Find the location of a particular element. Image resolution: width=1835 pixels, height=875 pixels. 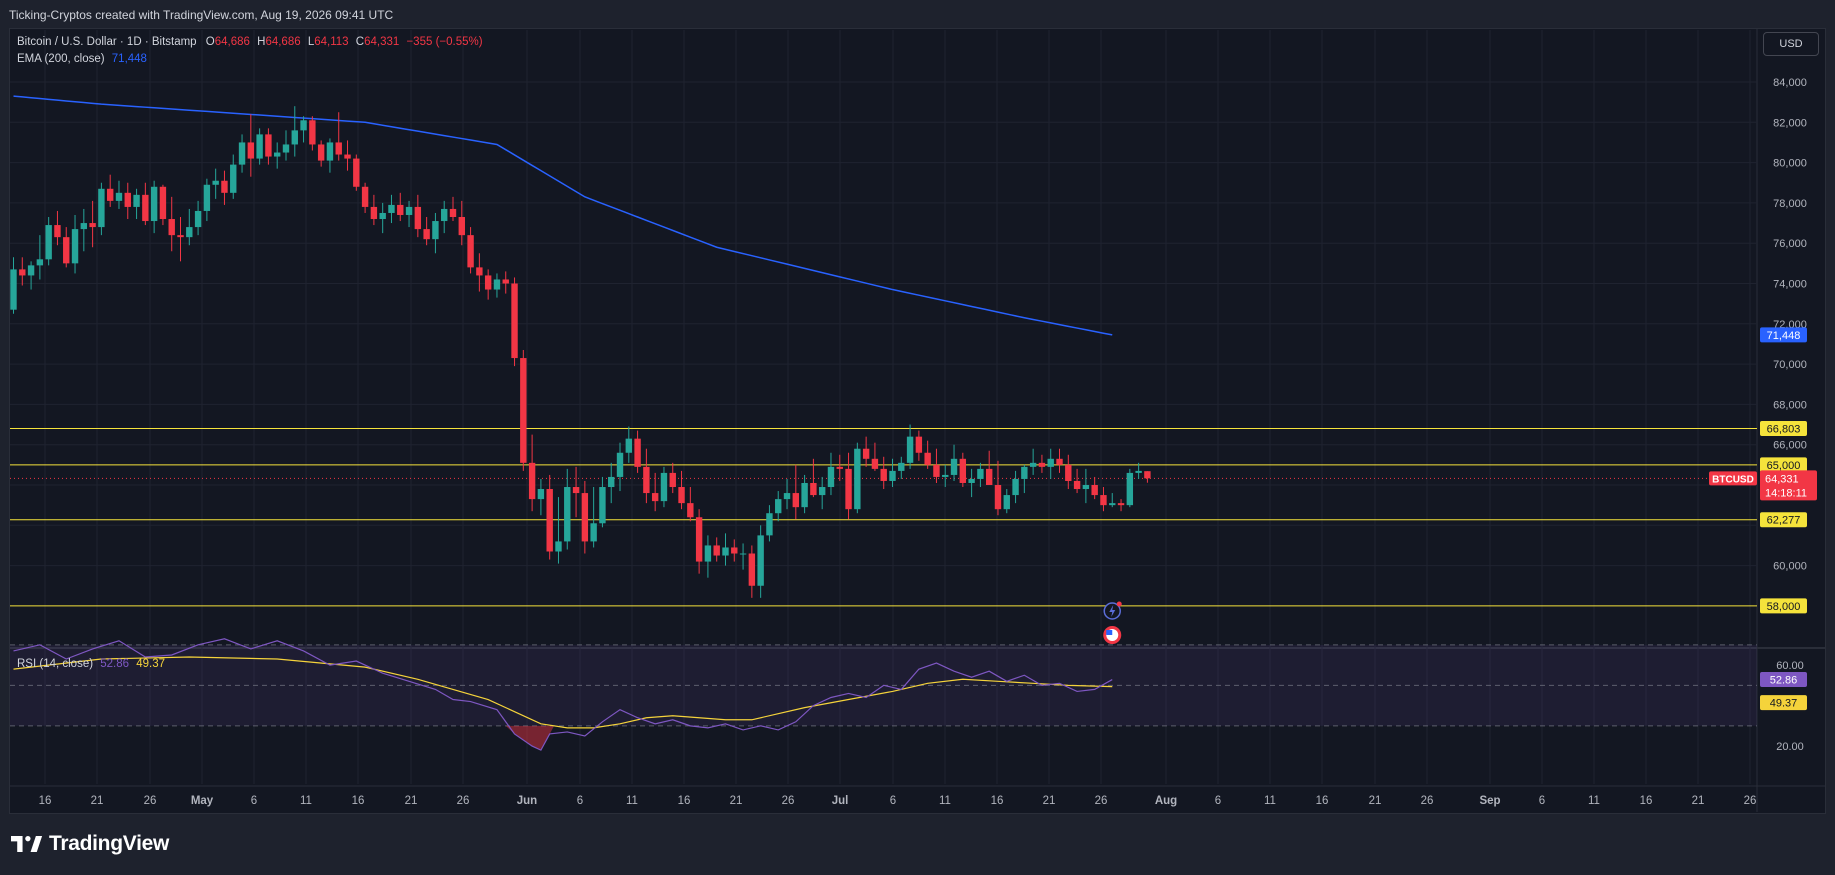

level-price-label: 62,277 is located at coordinates (1784, 521).